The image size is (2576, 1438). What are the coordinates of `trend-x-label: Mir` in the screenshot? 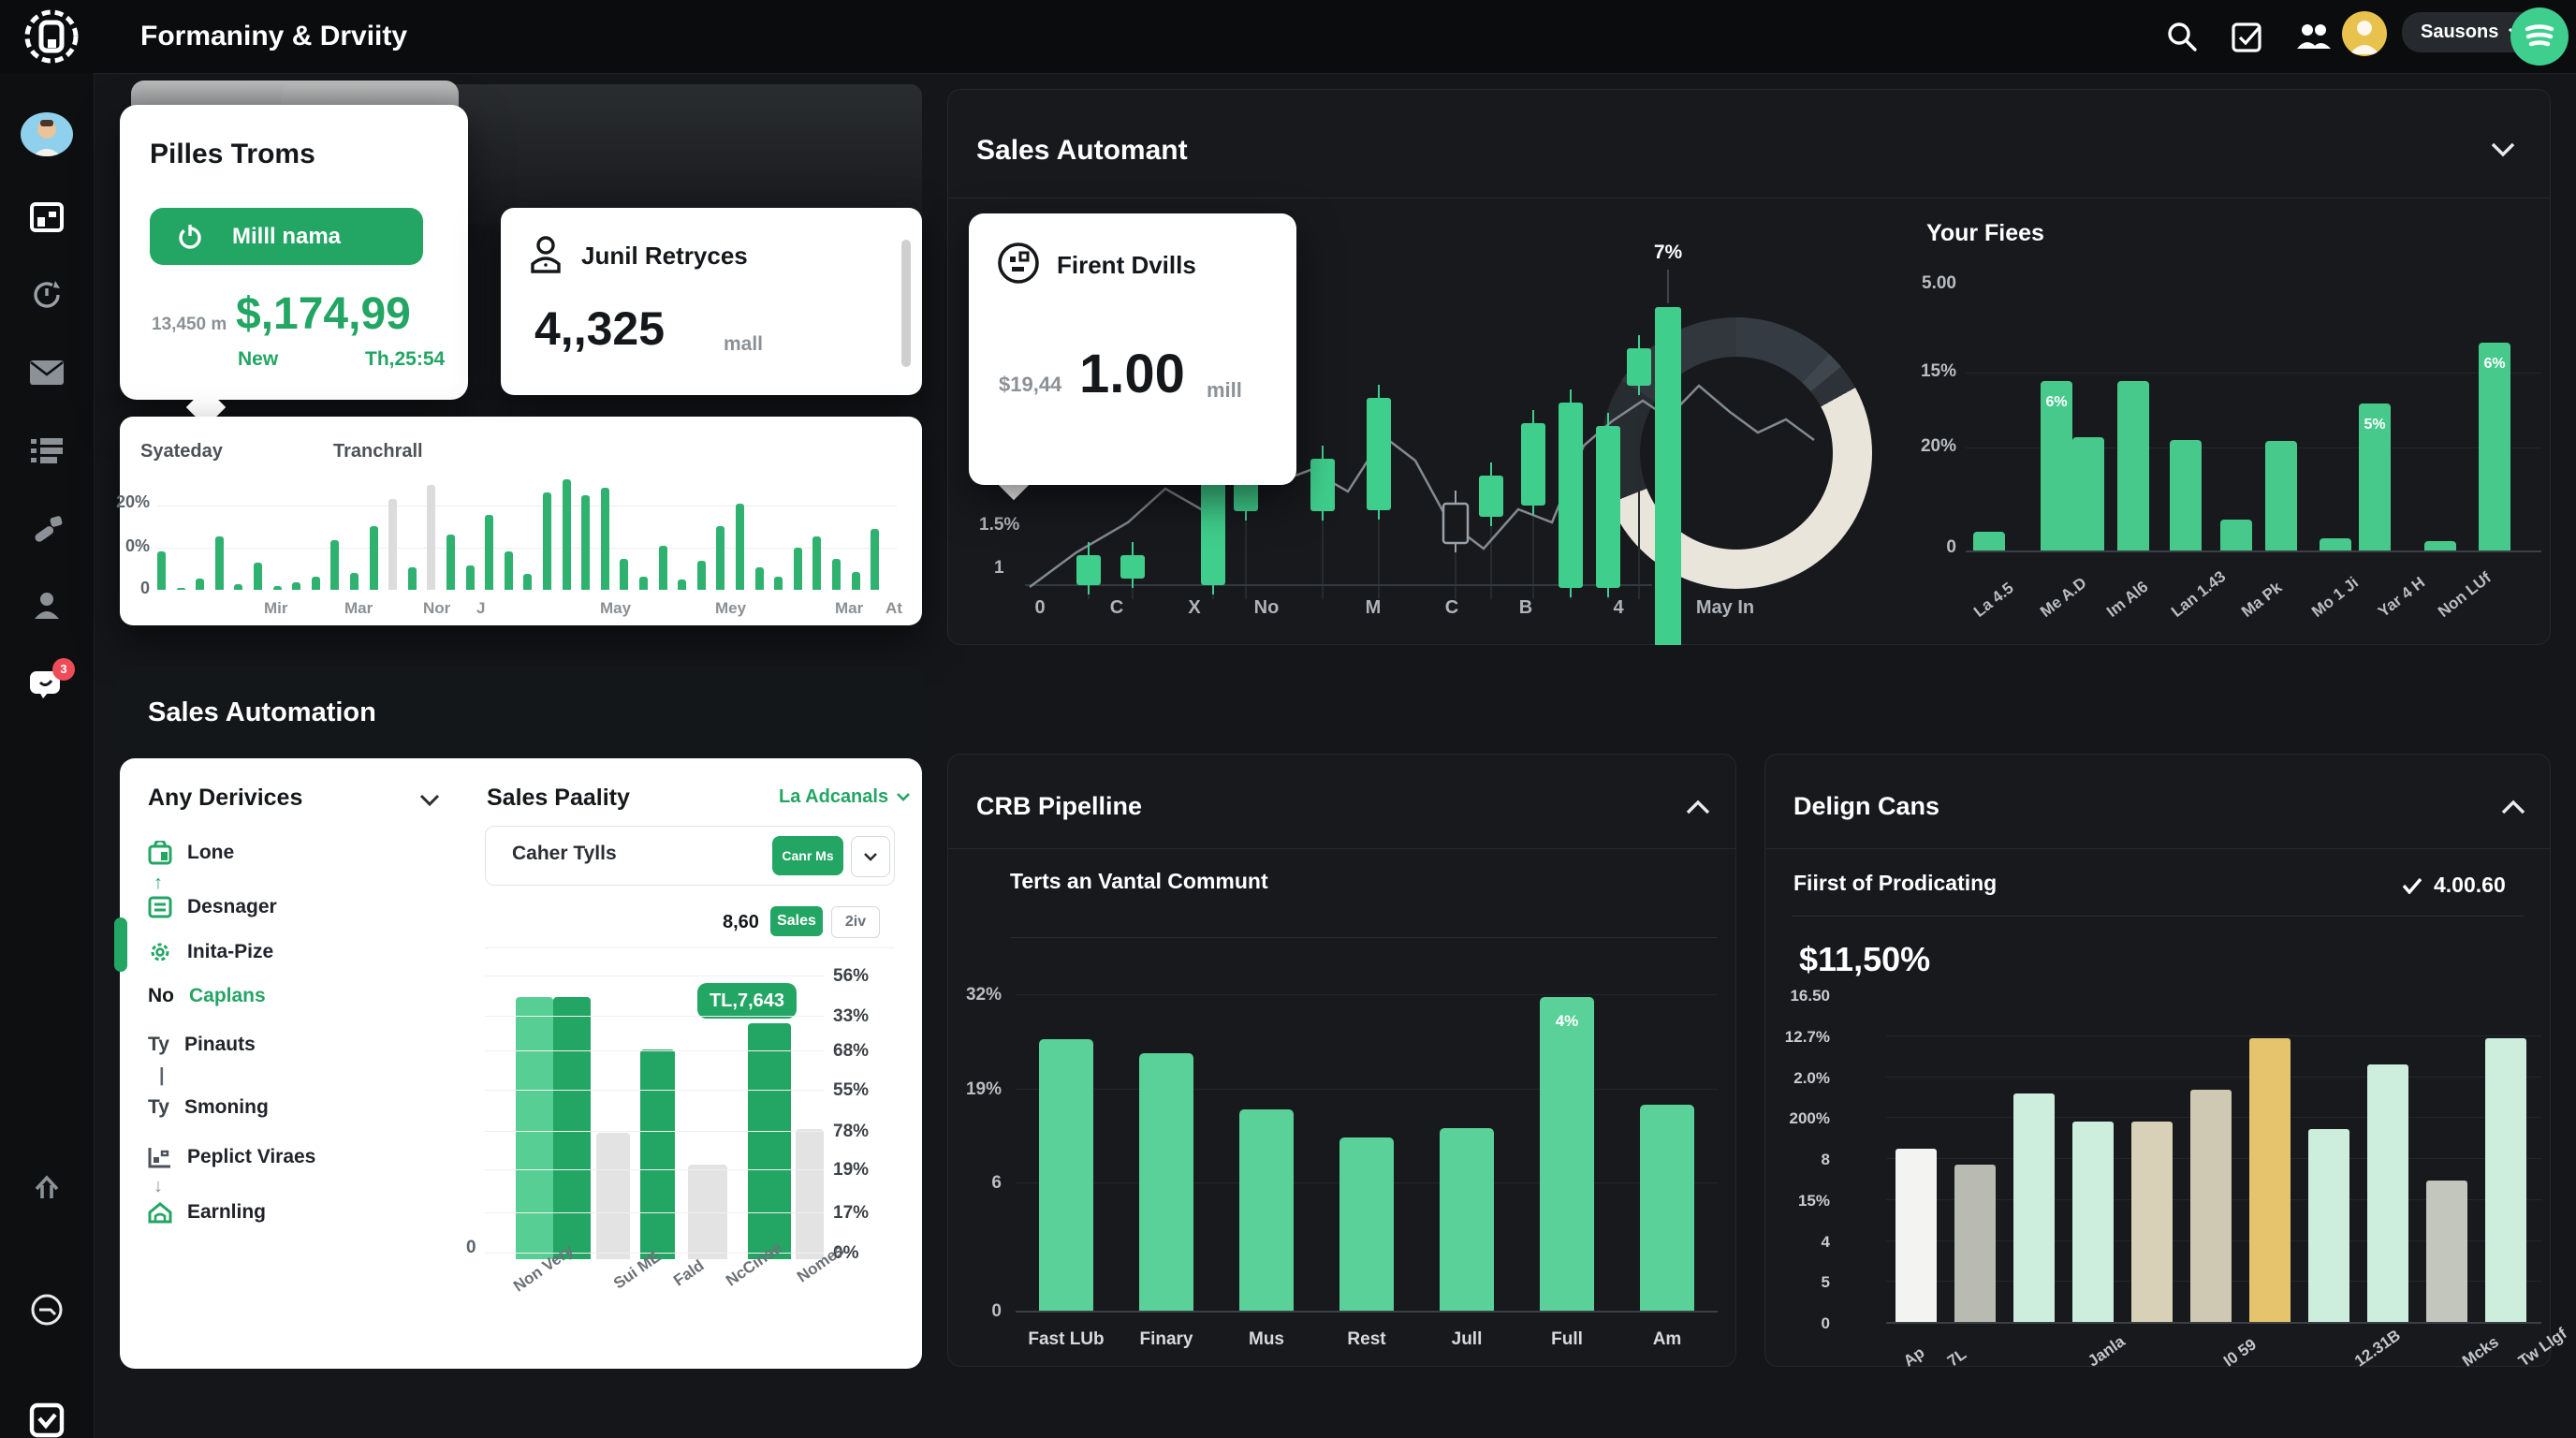 It's located at (276, 608).